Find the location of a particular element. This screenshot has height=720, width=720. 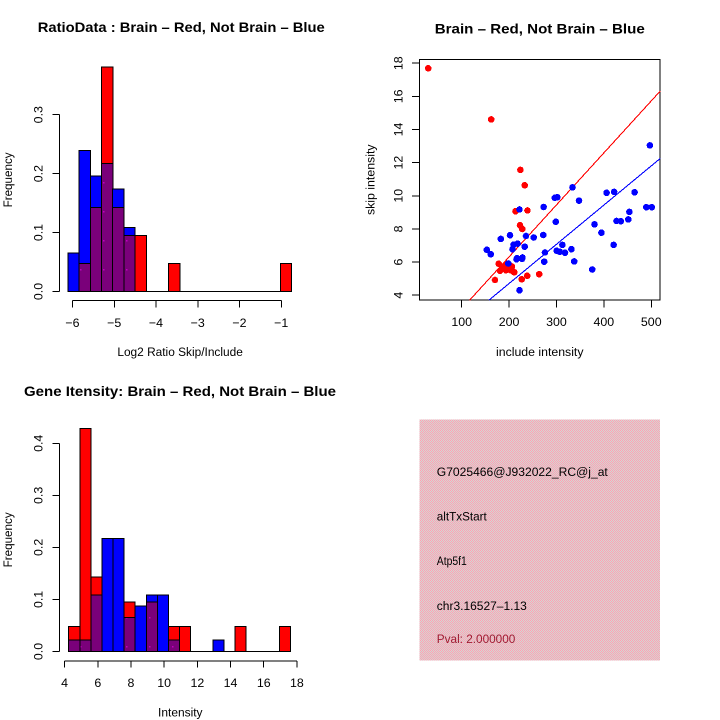

svg-text: −5 is located at coordinates (114, 323).